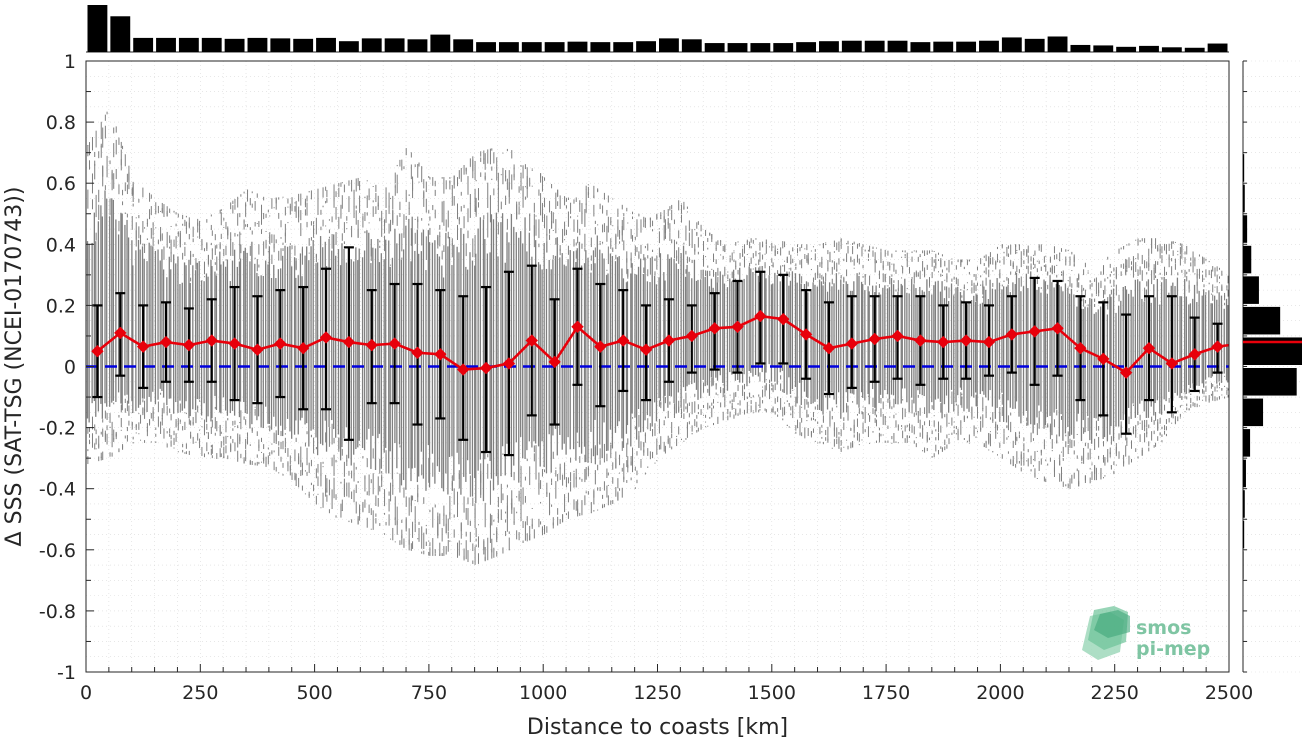 This screenshot has height=741, width=1302. Describe the element at coordinates (120, 34) in the screenshot. I see `top-histogram-bar` at that location.